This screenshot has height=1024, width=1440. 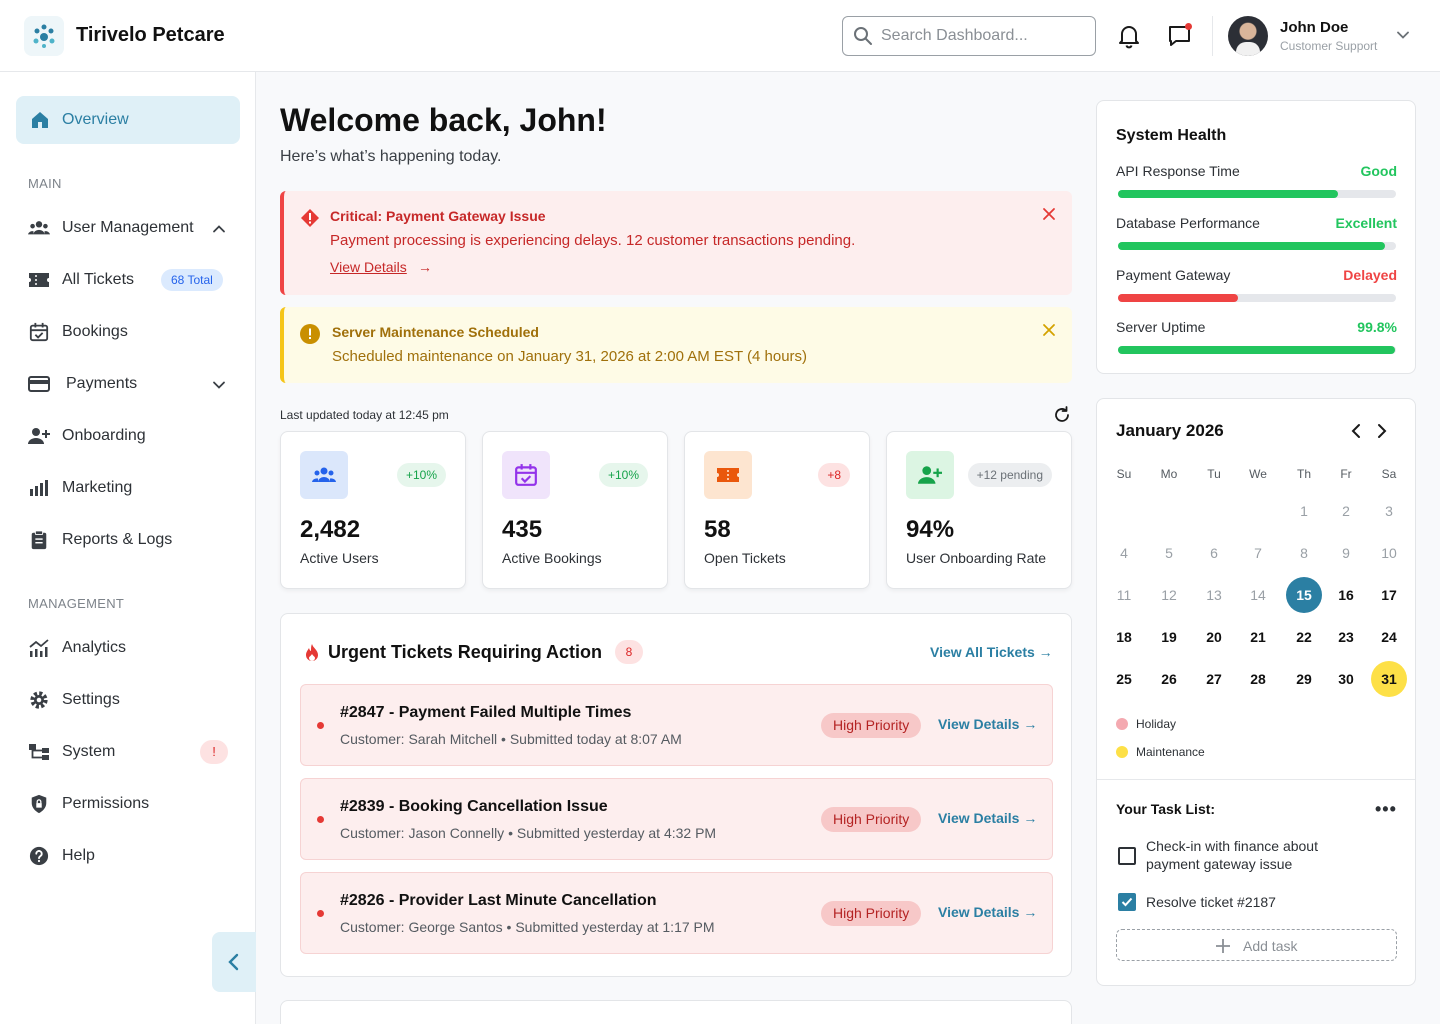 What do you see at coordinates (128, 856) in the screenshot?
I see `sidebar-item-help: Help` at bounding box center [128, 856].